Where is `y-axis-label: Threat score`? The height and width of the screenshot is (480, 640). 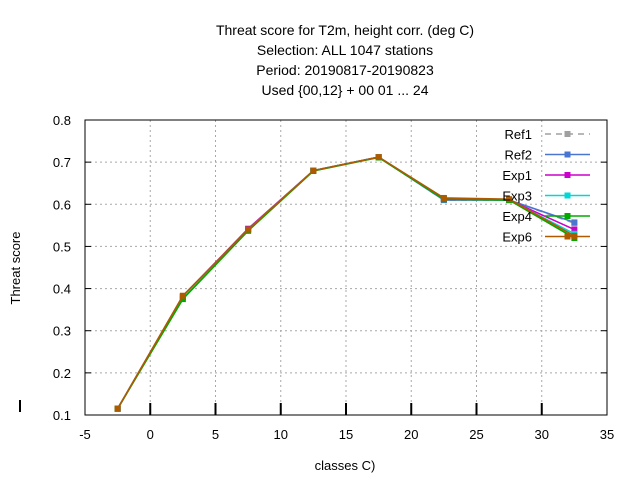 y-axis-label: Threat score is located at coordinates (15, 268).